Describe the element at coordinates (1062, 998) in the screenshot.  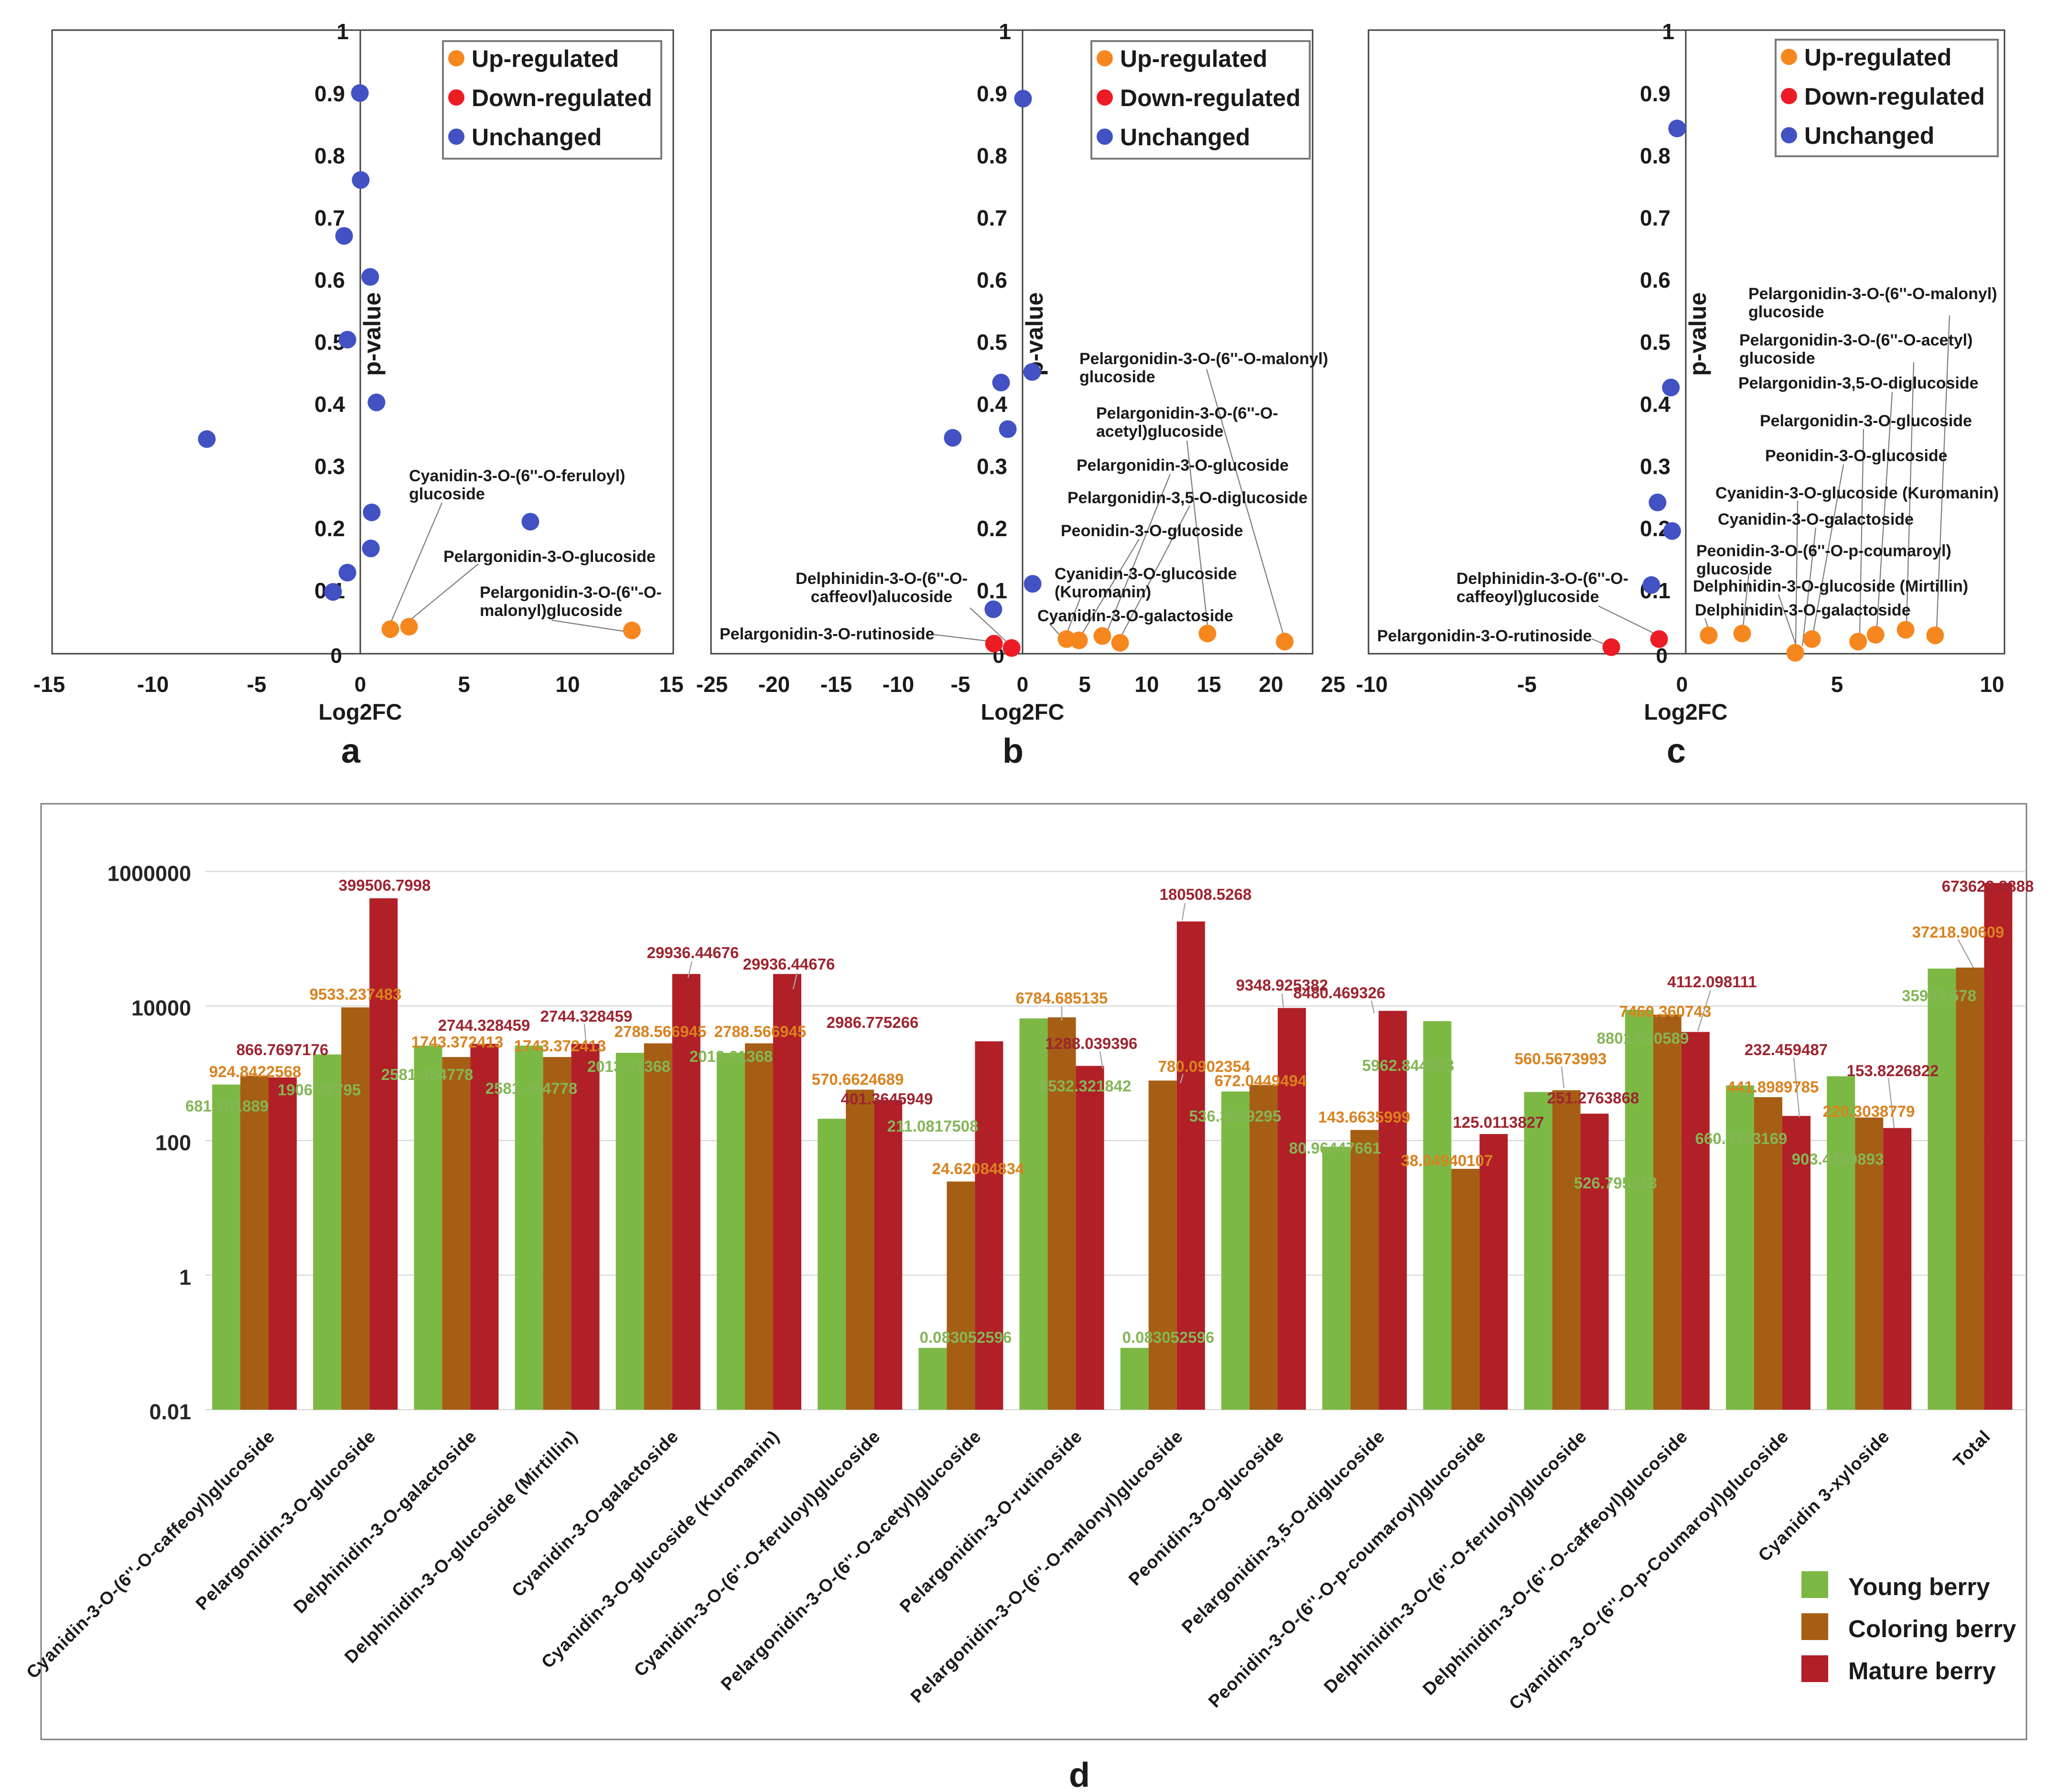
I see `svg-text: 6784.685135` at that location.